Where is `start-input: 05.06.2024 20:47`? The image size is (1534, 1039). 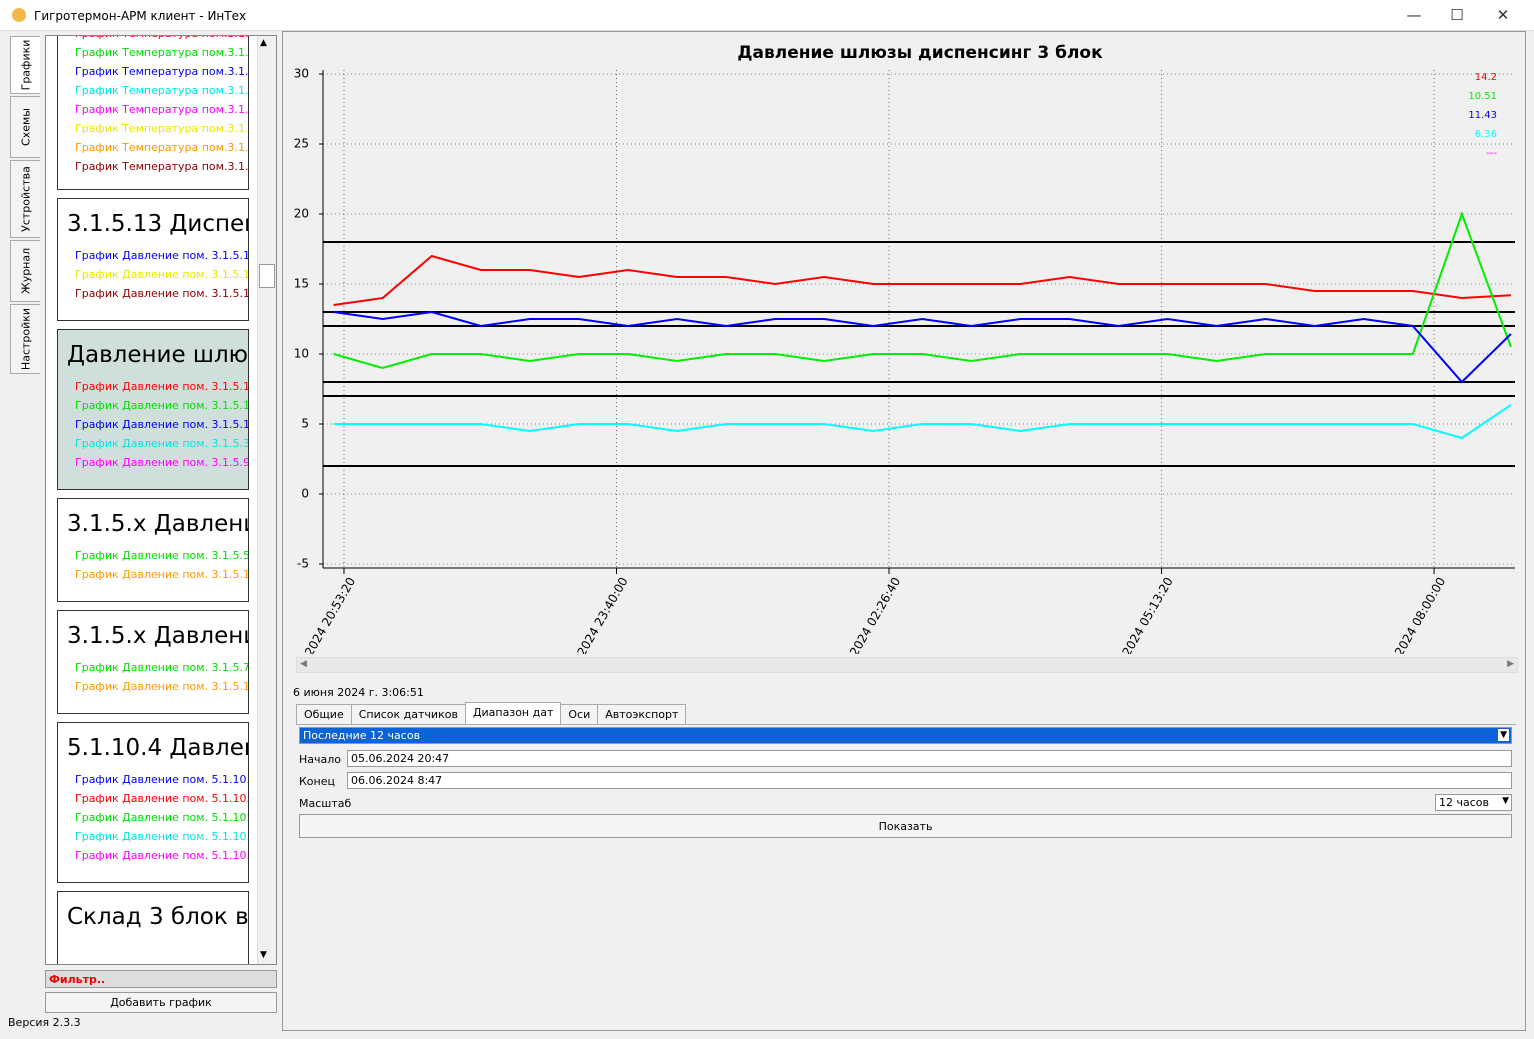 start-input: 05.06.2024 20:47 is located at coordinates (929, 758).